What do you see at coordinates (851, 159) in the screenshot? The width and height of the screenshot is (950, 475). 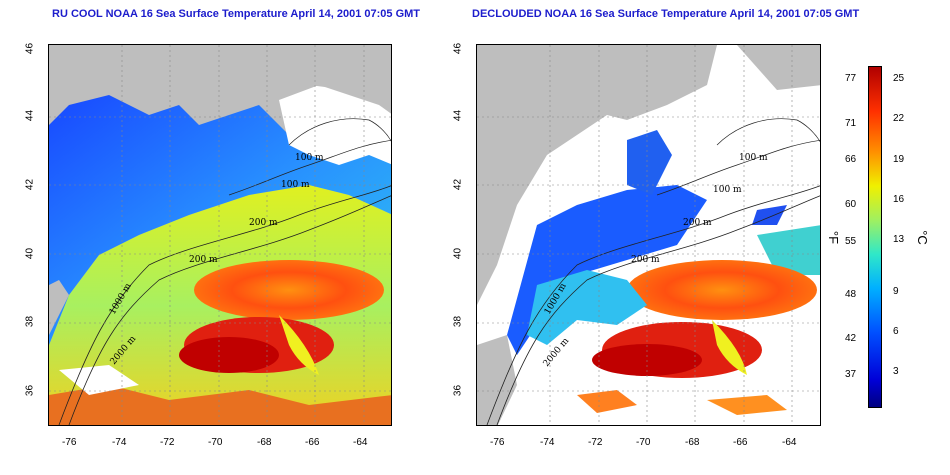 I see `fahrenheit-tick: 66` at bounding box center [851, 159].